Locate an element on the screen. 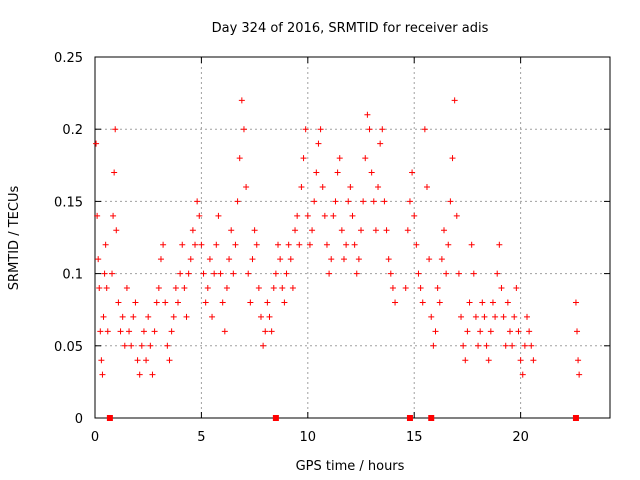 This screenshot has height=480, width=640. y-tick-label: 0.2 is located at coordinates (72, 130).